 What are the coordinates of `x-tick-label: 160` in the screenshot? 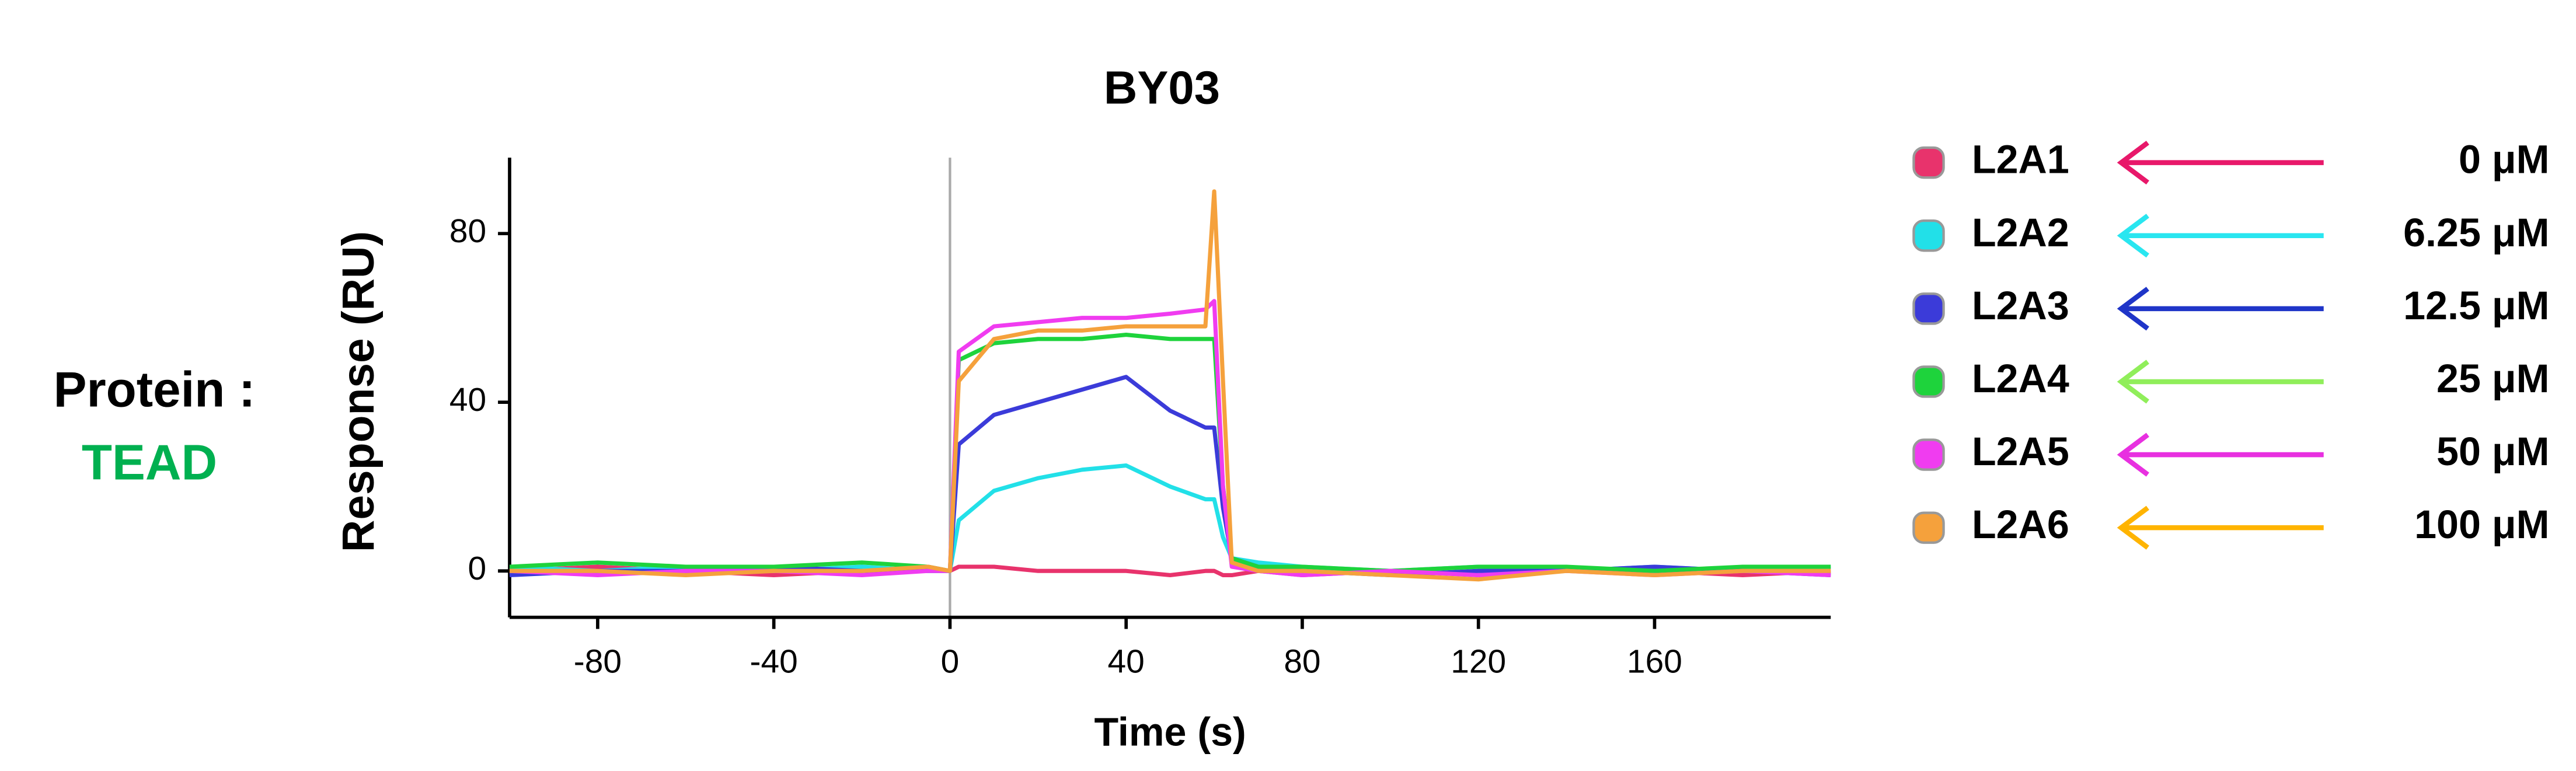 It's located at (1655, 661).